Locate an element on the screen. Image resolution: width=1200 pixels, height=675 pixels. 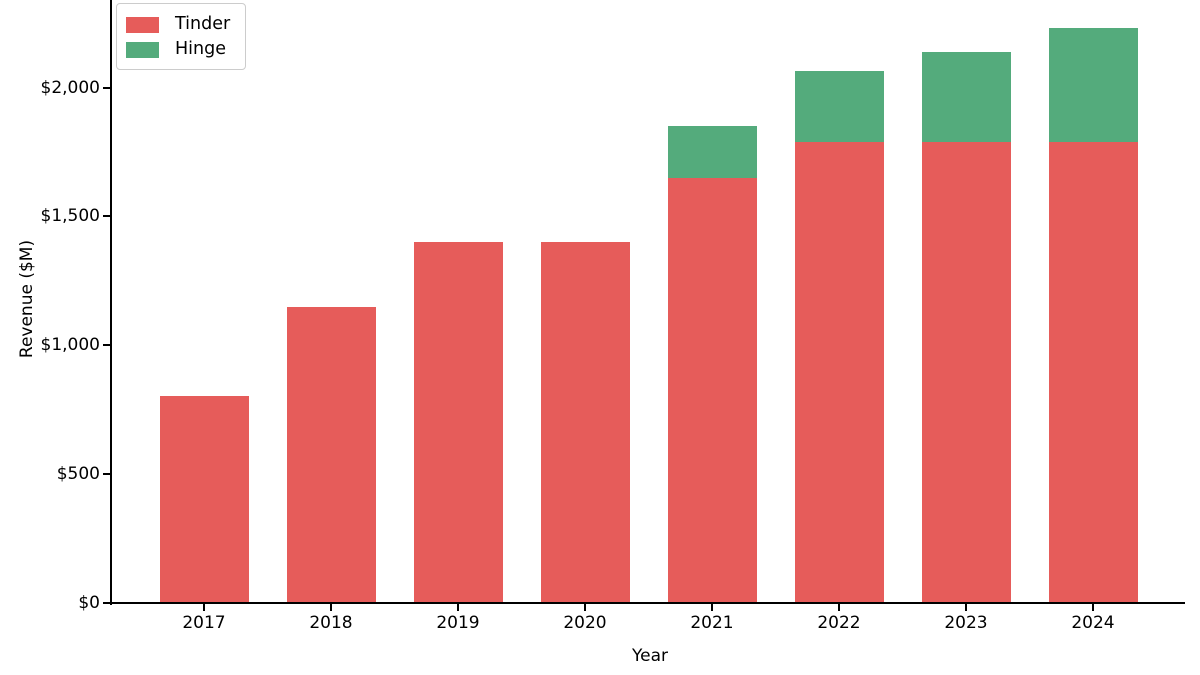
x-tick-label: 2020 is located at coordinates (585, 623).